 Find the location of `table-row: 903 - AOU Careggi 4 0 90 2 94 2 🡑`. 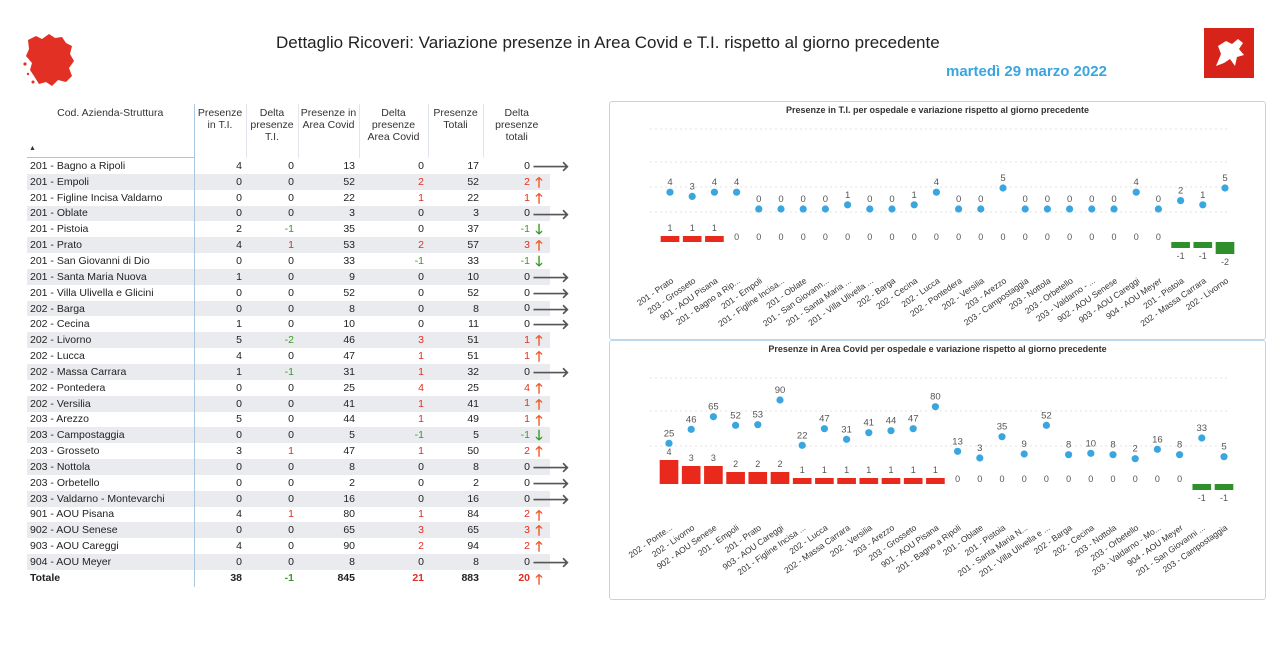

table-row: 903 - AOU Careggi 4 0 90 2 94 2 🡑 is located at coordinates (288, 546).